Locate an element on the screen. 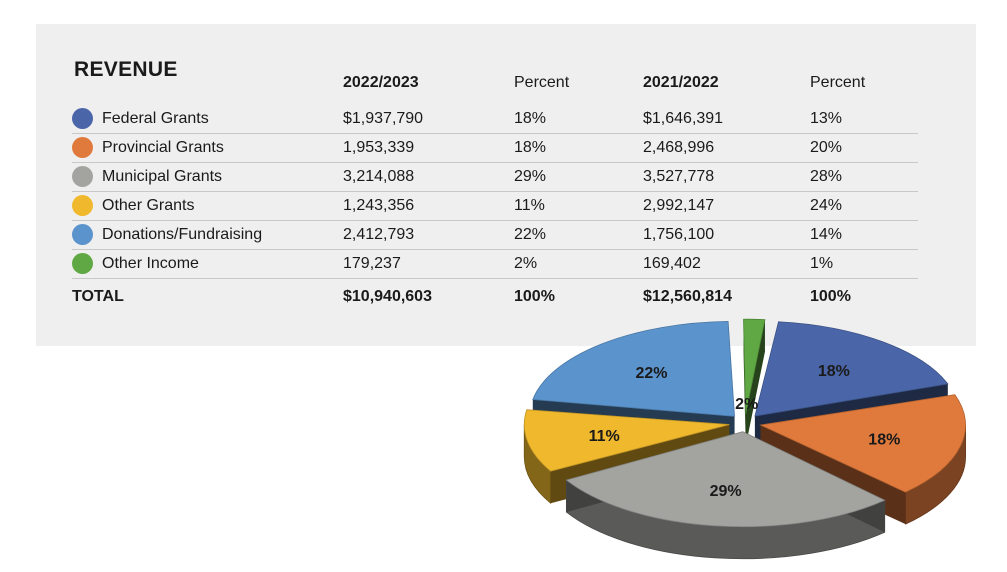 The height and width of the screenshot is (572, 1007). total-value-year2: $12,560,814 is located at coordinates (687, 296).